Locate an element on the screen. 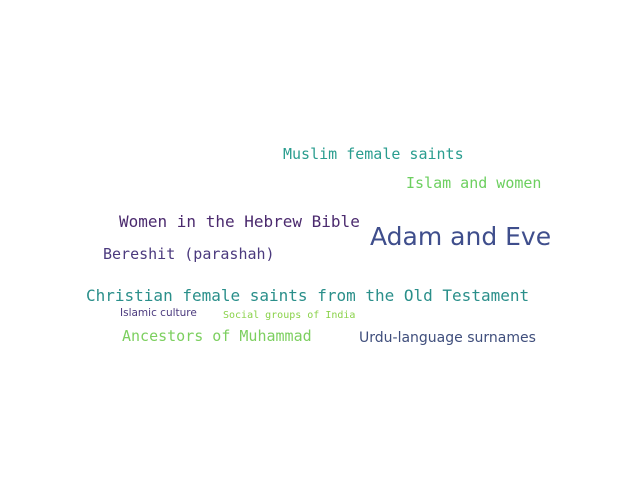 The image size is (640, 480). word-islam-and-women: Islam and women is located at coordinates (474, 183).